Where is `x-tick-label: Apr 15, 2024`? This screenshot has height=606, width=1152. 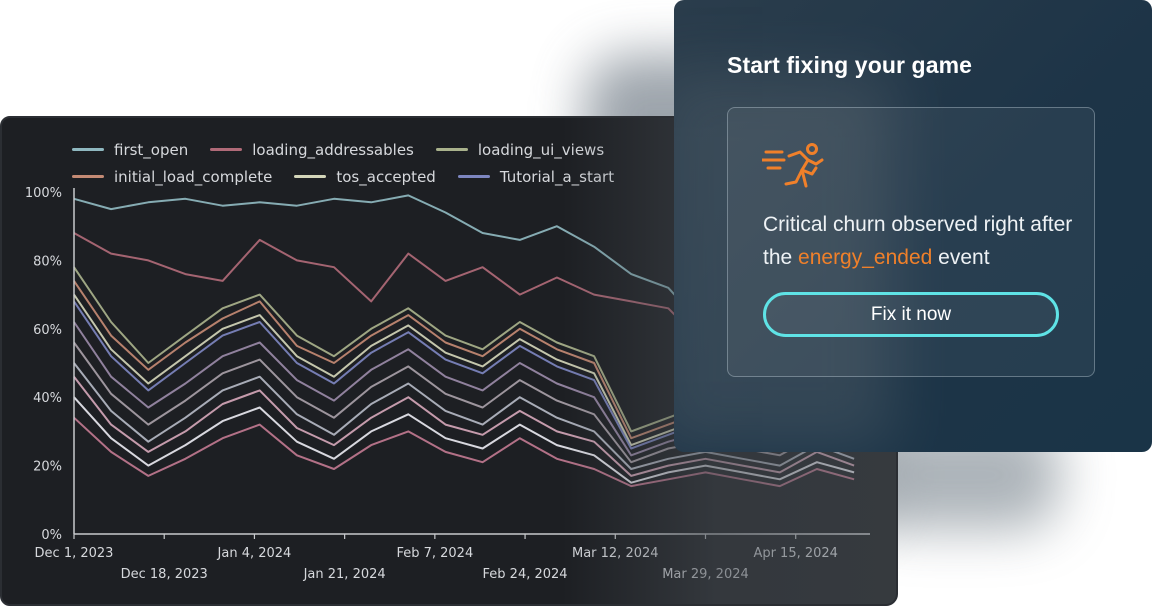 x-tick-label: Apr 15, 2024 is located at coordinates (795, 553).